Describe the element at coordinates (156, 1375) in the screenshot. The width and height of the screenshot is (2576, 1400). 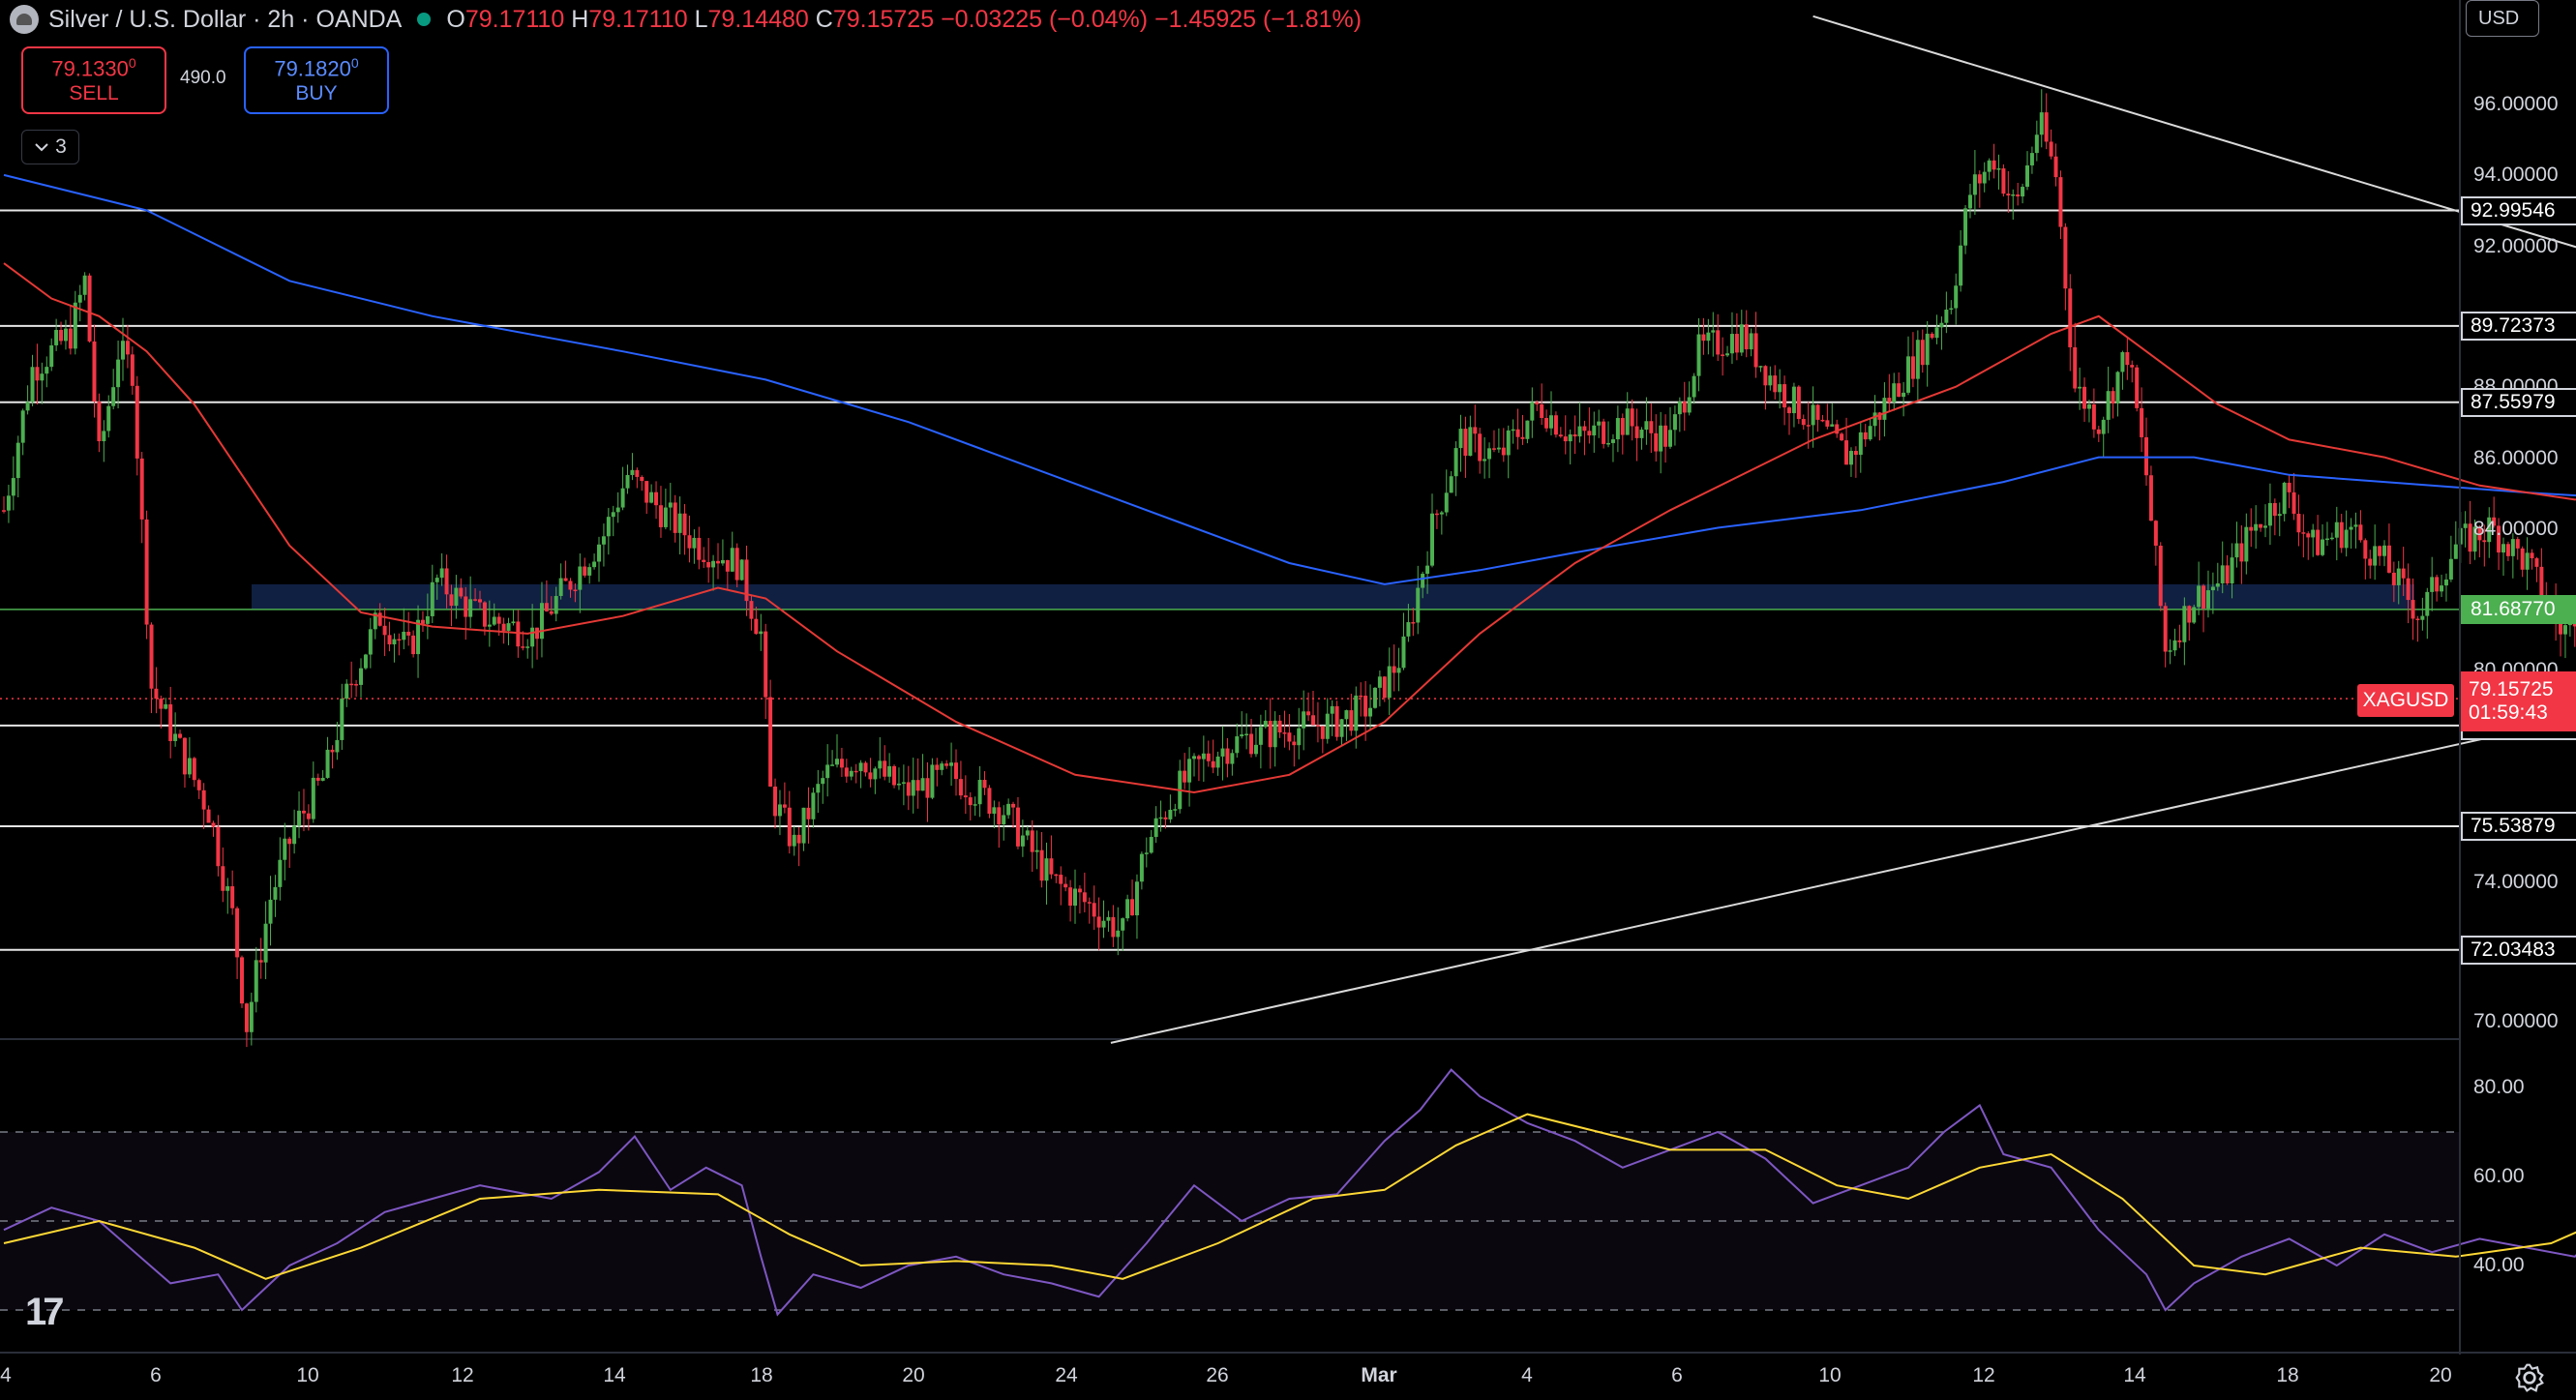
I see `time-tick-label: 6` at that location.